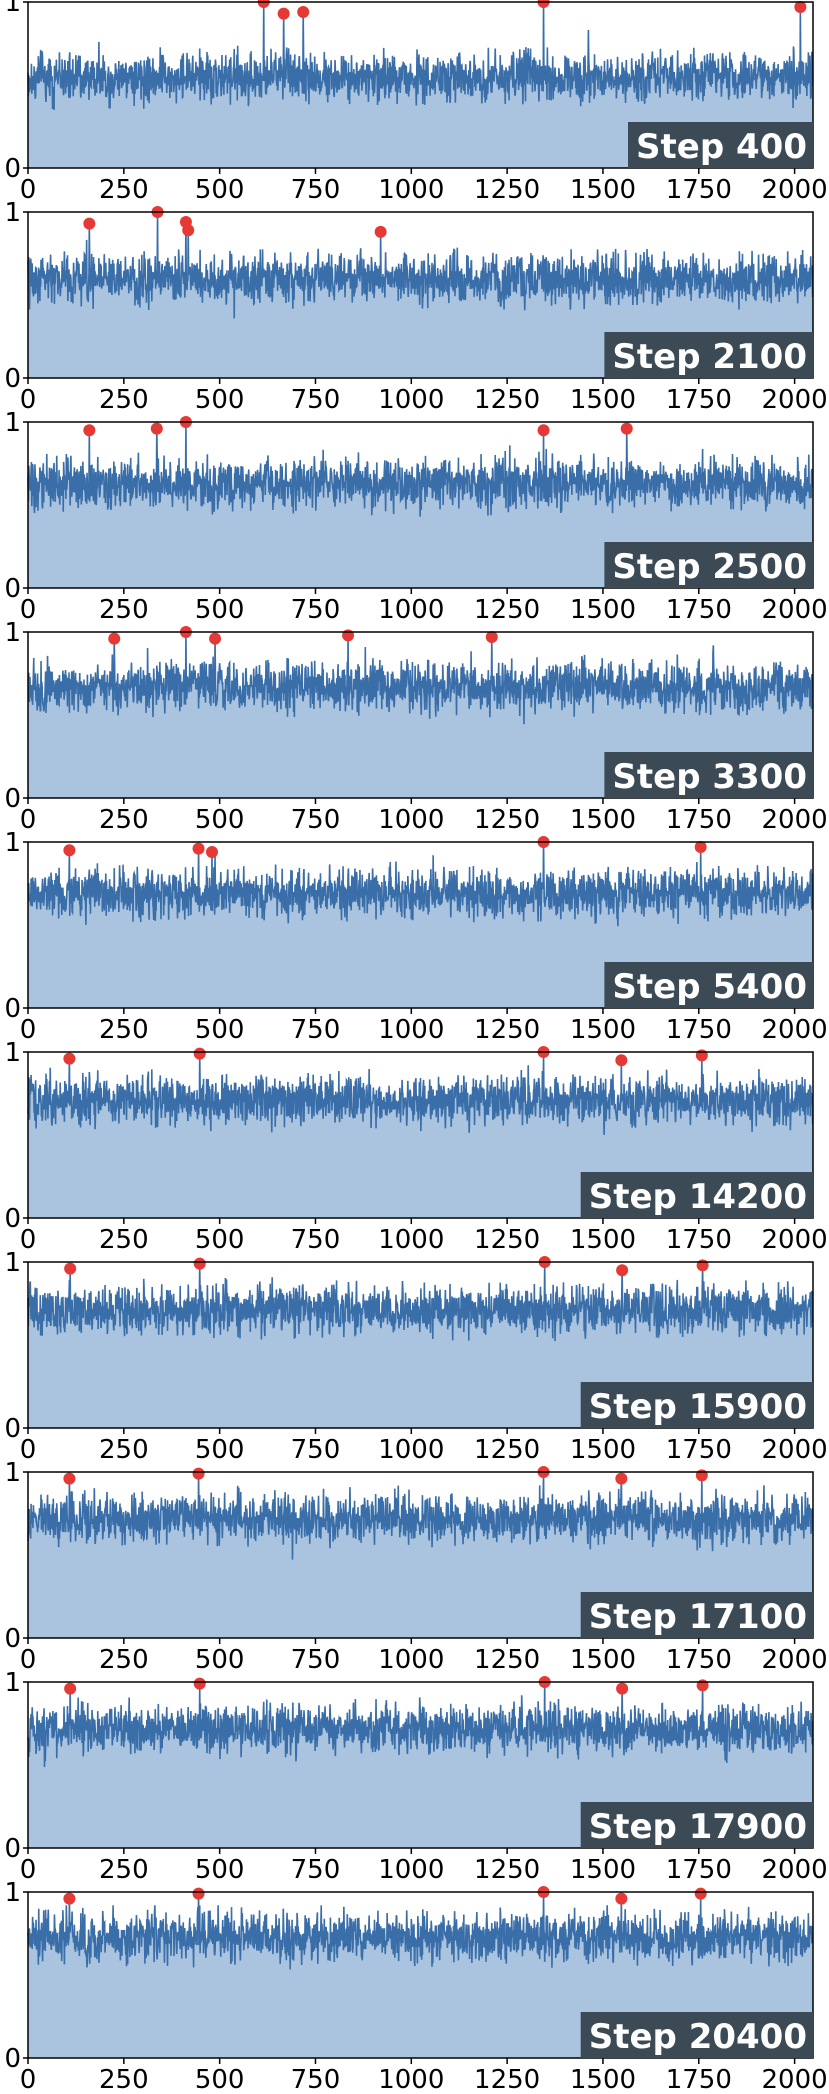 The height and width of the screenshot is (2094, 829). I want to click on step-label-badge: Step 20400, so click(696, 2035).